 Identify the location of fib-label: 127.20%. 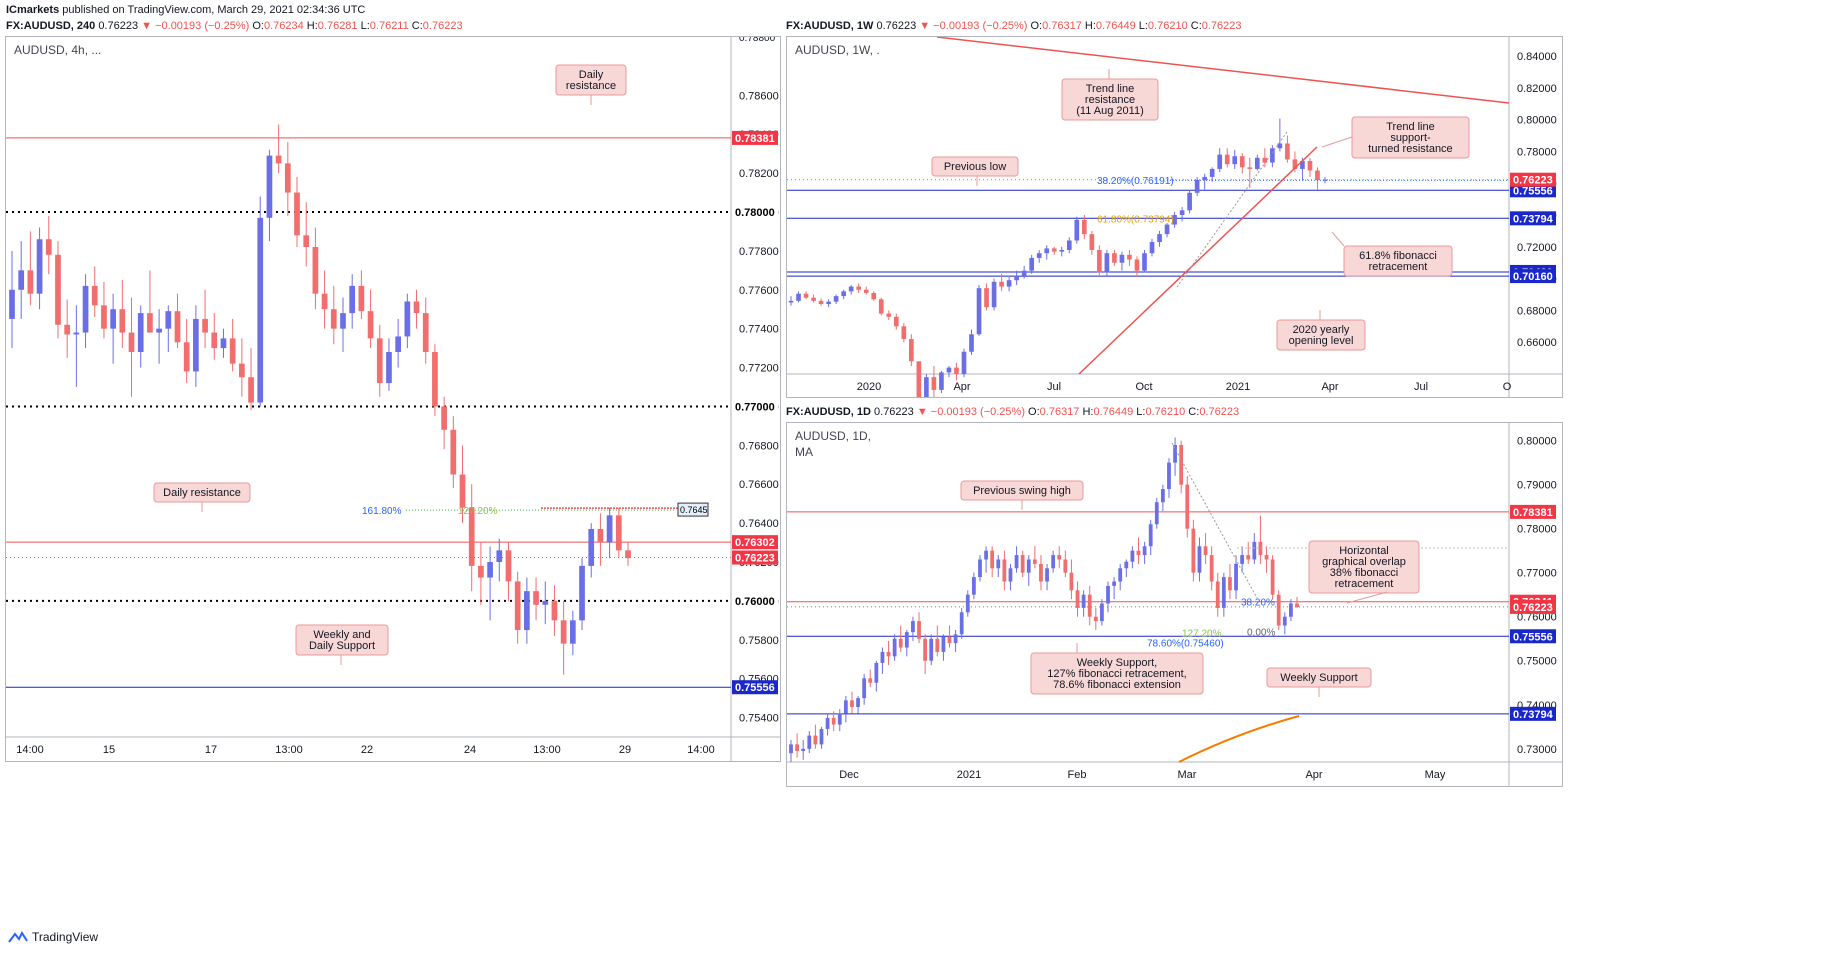
(478, 511).